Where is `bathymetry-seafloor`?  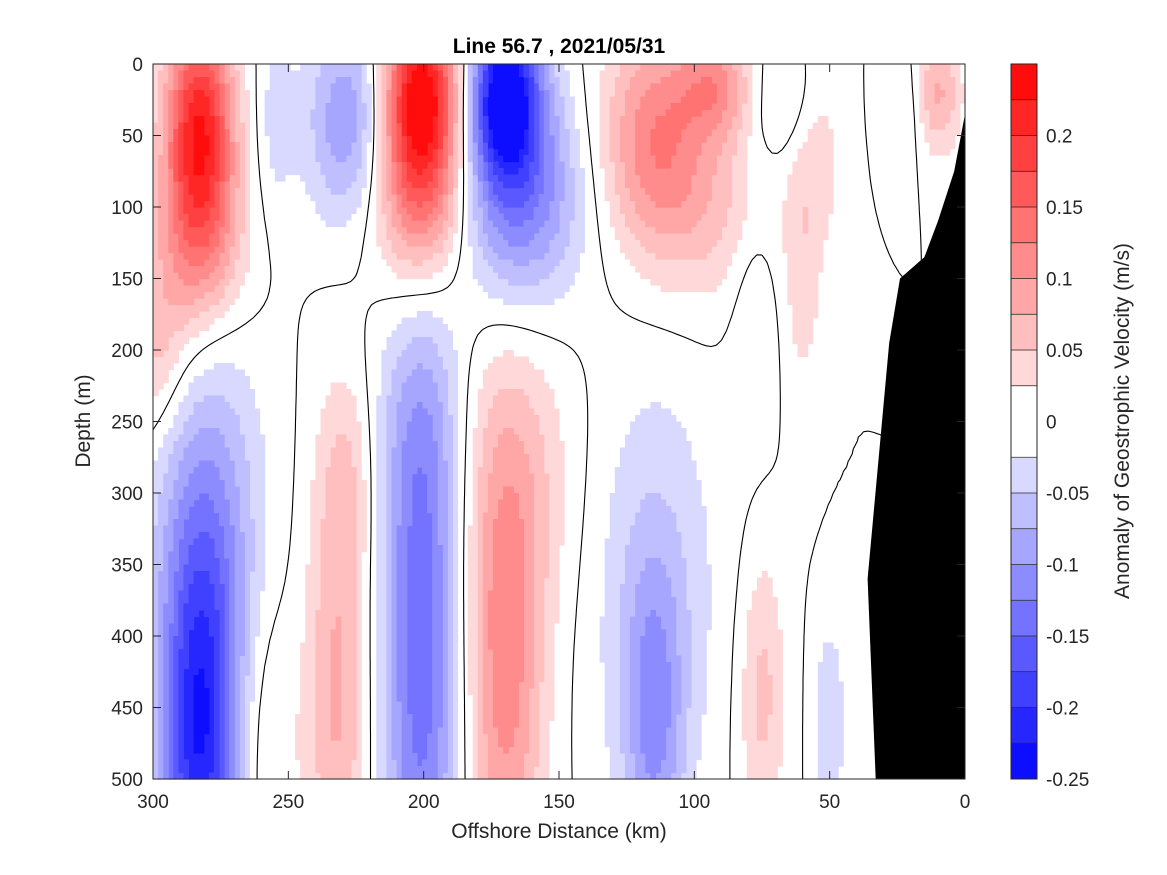
bathymetry-seafloor is located at coordinates (916, 447).